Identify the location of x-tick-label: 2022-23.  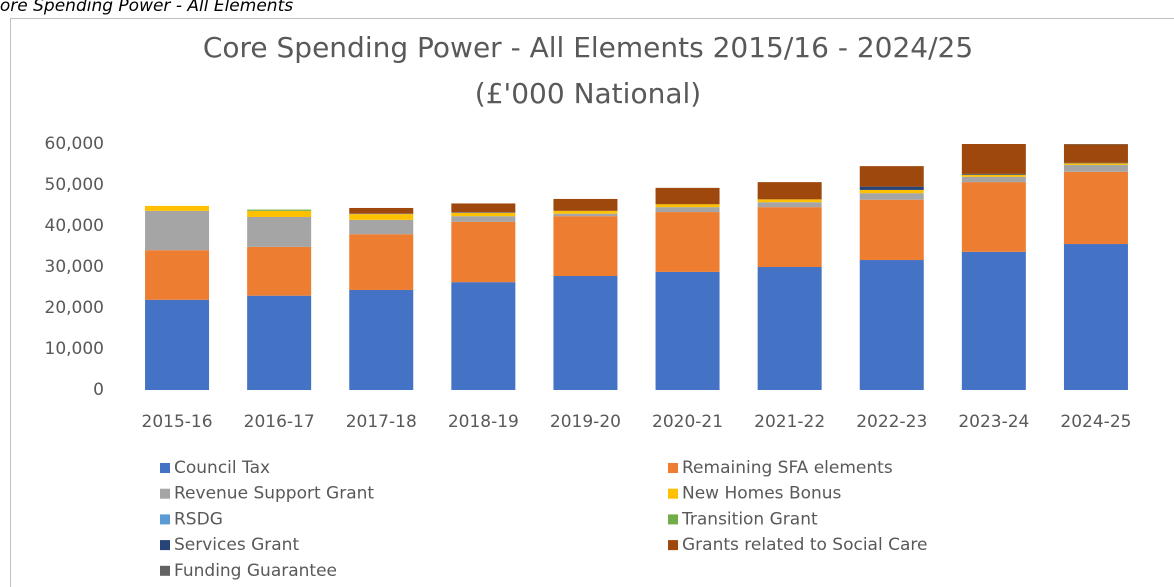
(891, 422).